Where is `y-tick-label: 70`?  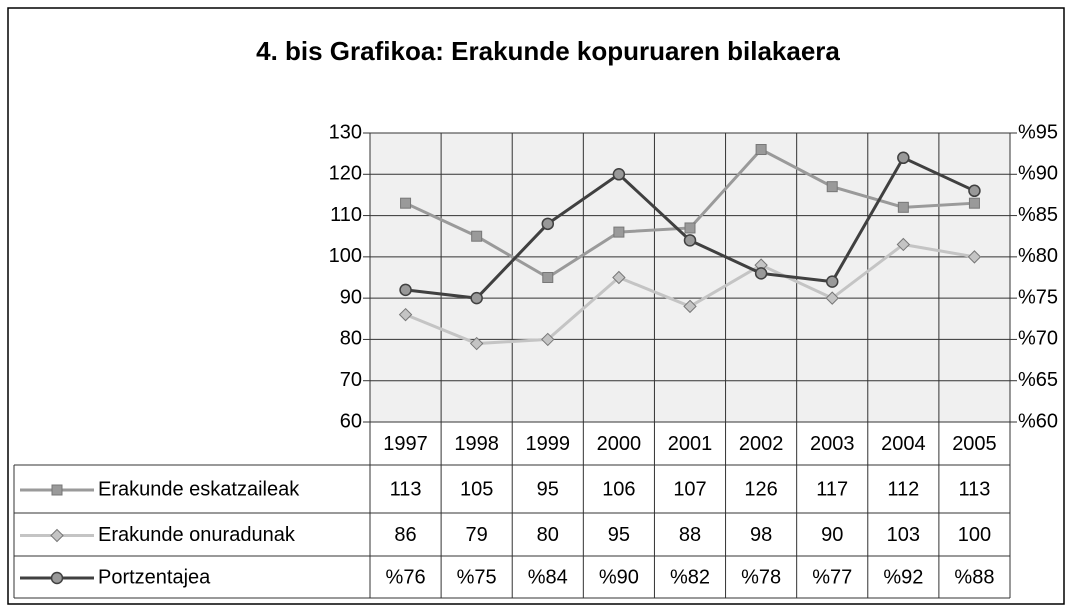 y-tick-label: 70 is located at coordinates (351, 380).